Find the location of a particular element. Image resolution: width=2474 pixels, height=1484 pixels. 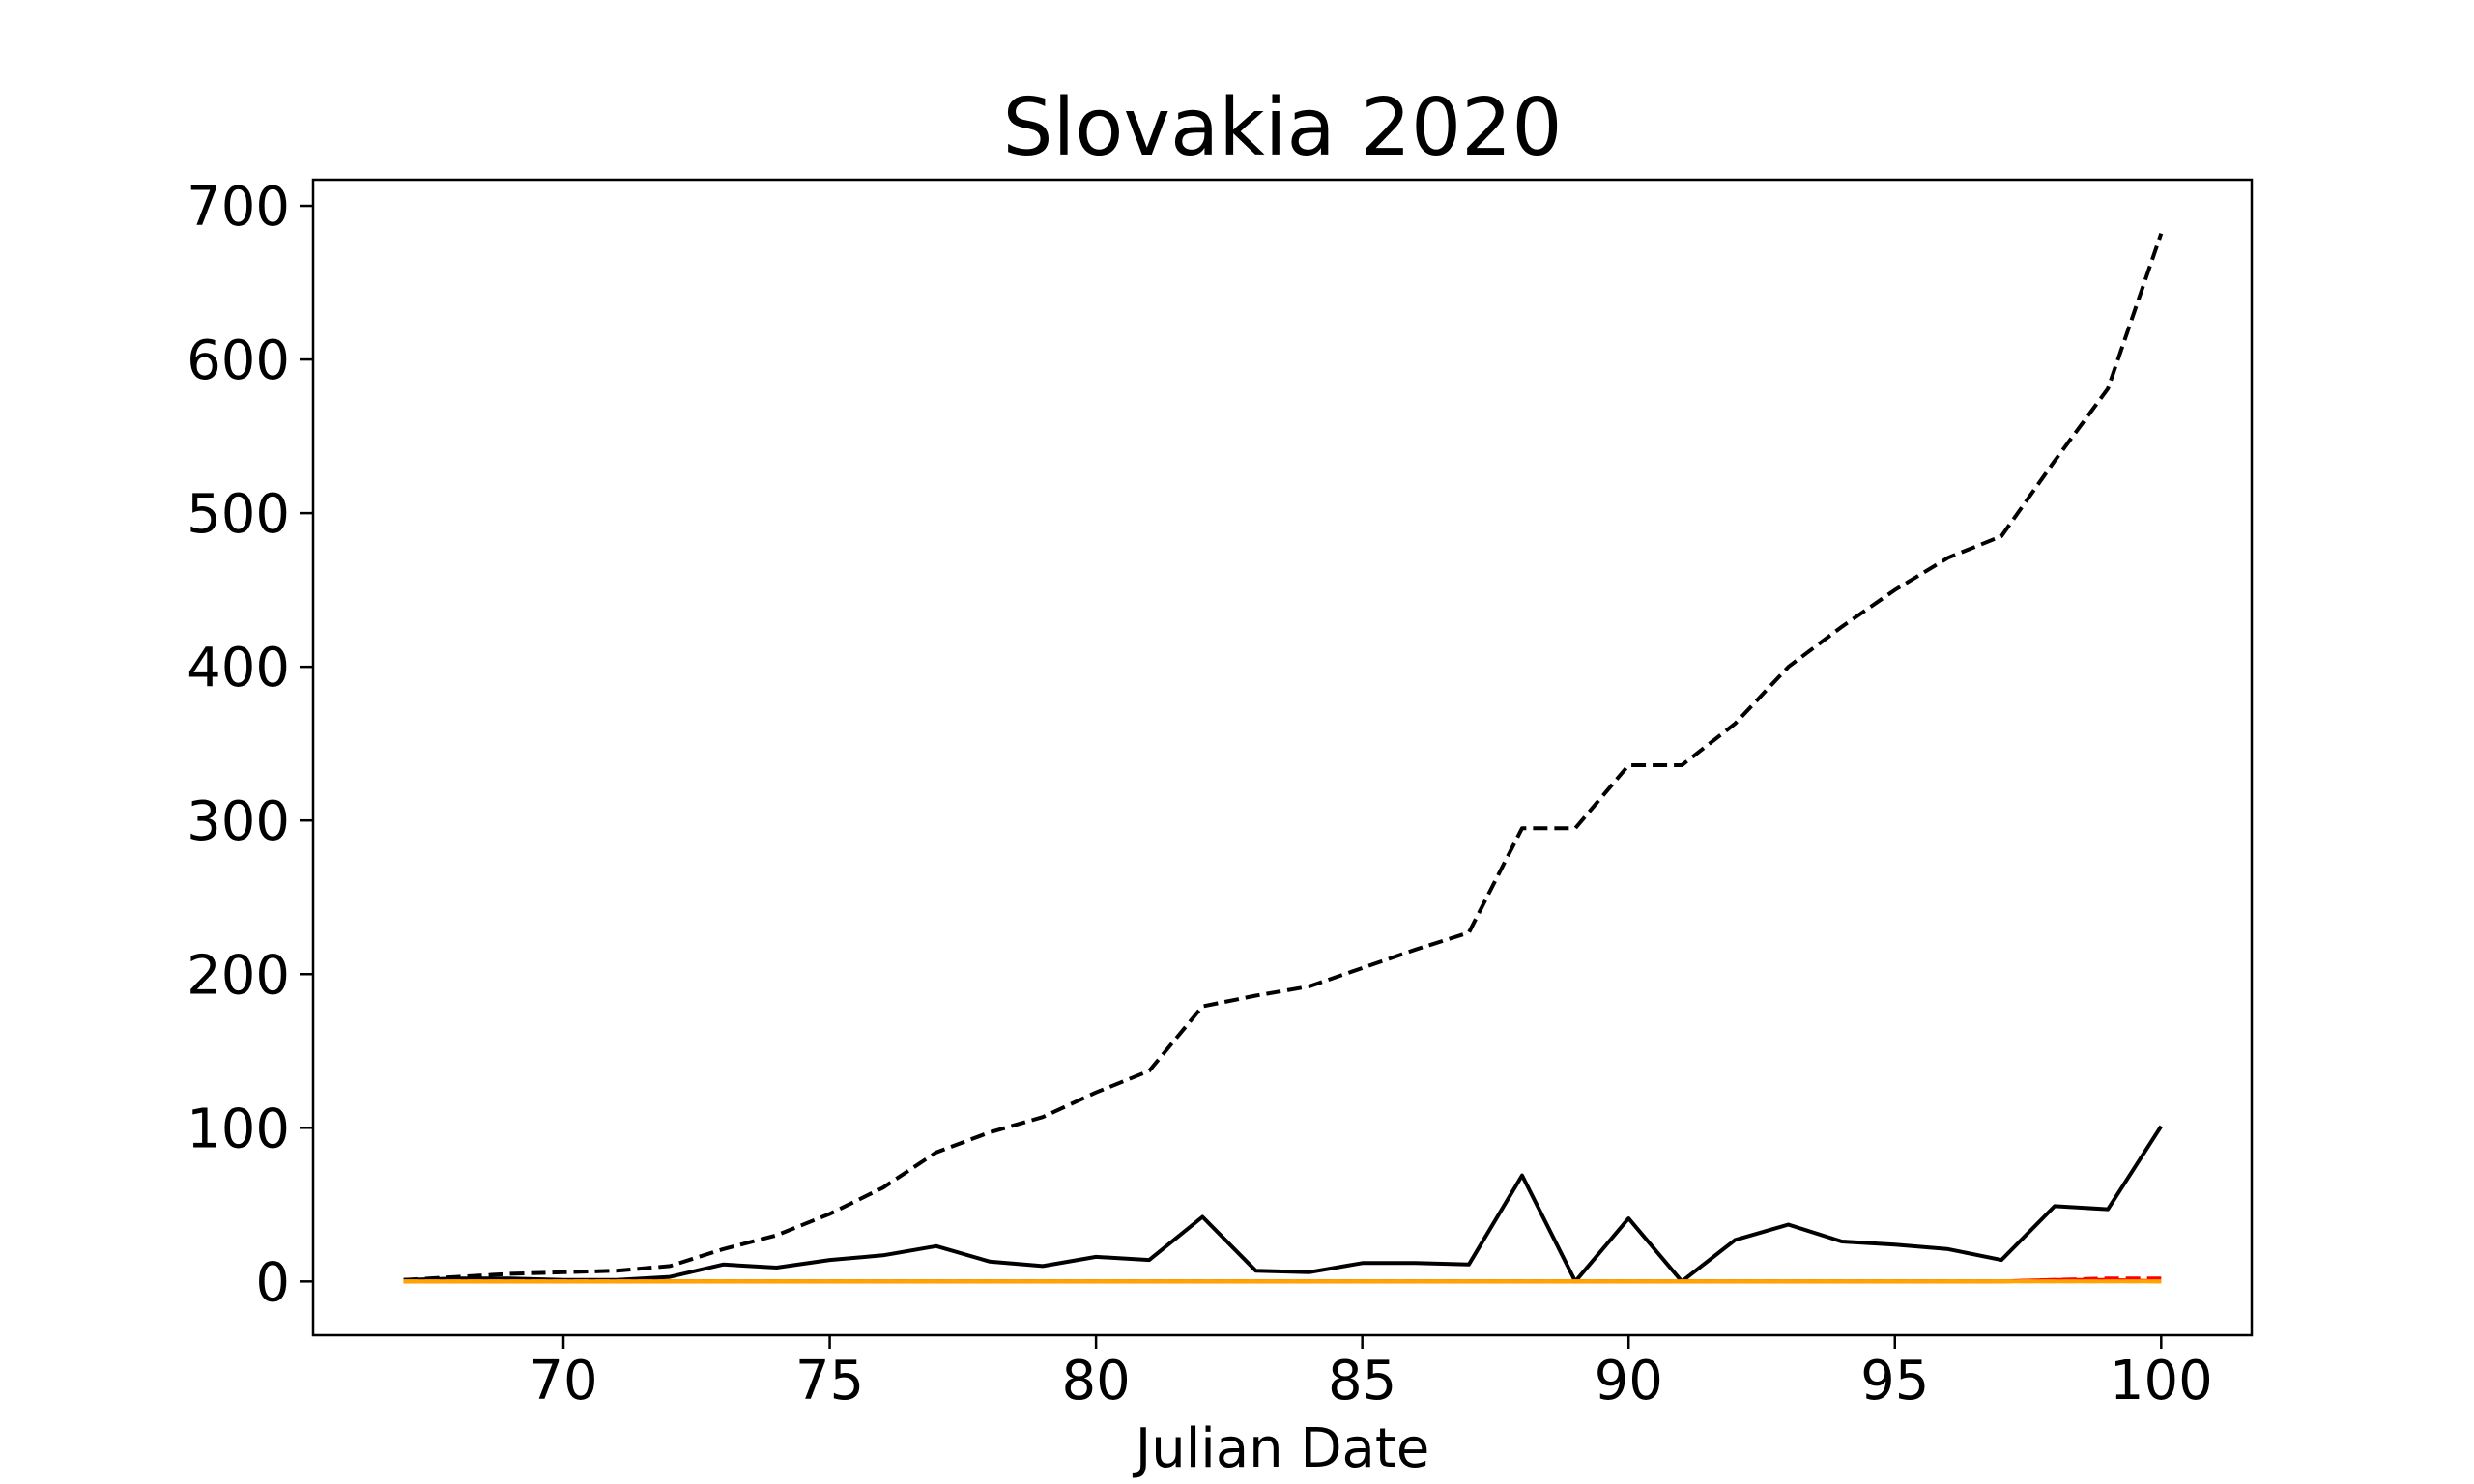

x-axis-label: Julian Date is located at coordinates (1282, 1448).